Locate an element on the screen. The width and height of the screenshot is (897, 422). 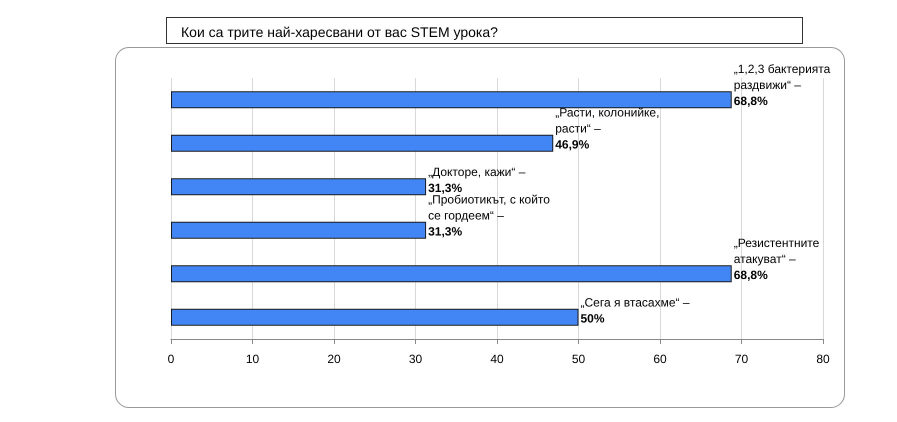
y-tick-label: „Расти, колонийке, расти“ – is located at coordinates (607, 120).